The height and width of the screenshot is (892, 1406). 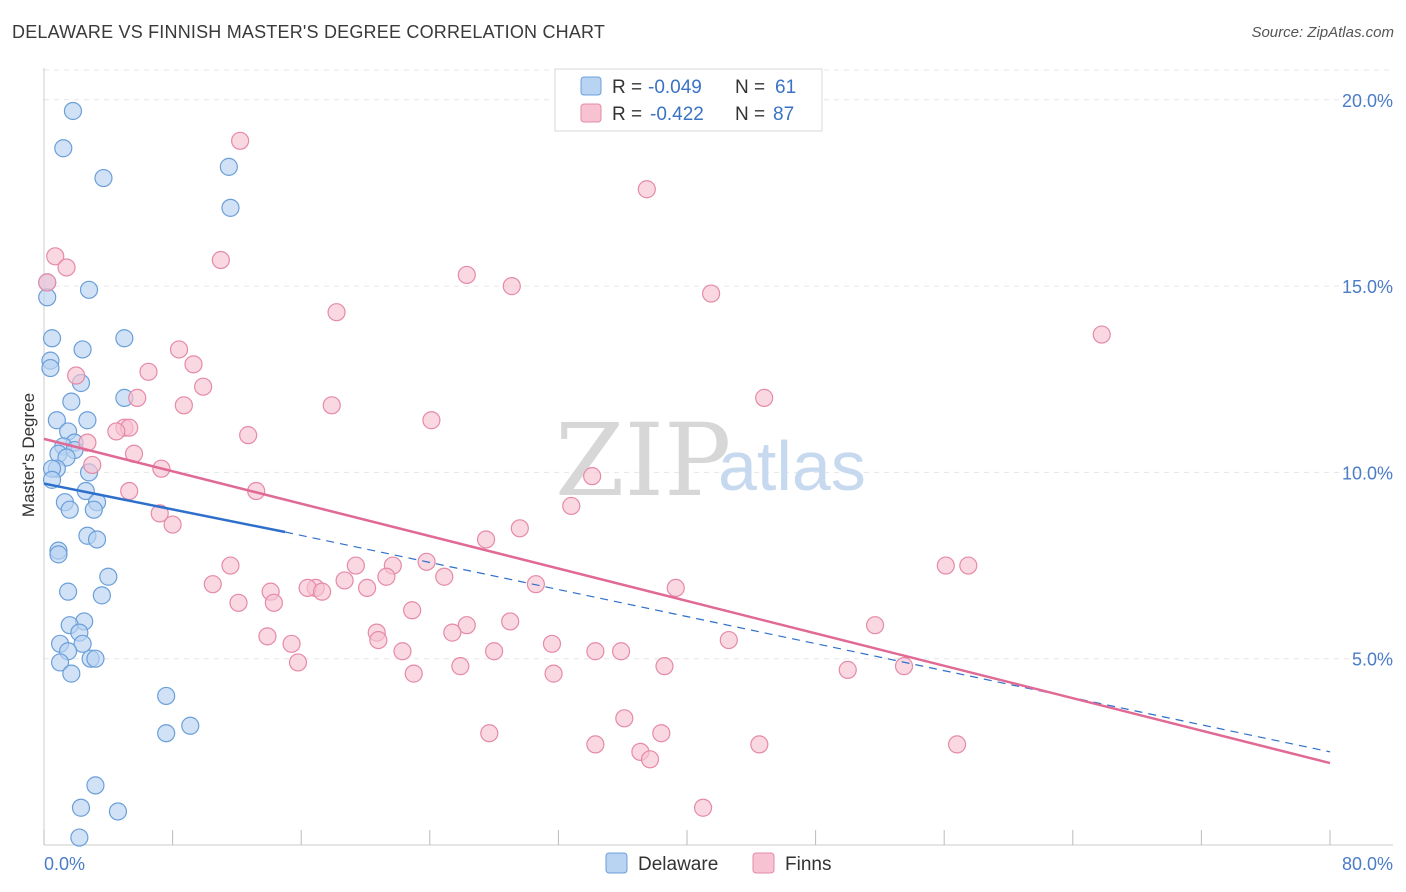 What do you see at coordinates (808, 864) in the screenshot?
I see `bottom-legend-finns-label: Finns` at bounding box center [808, 864].